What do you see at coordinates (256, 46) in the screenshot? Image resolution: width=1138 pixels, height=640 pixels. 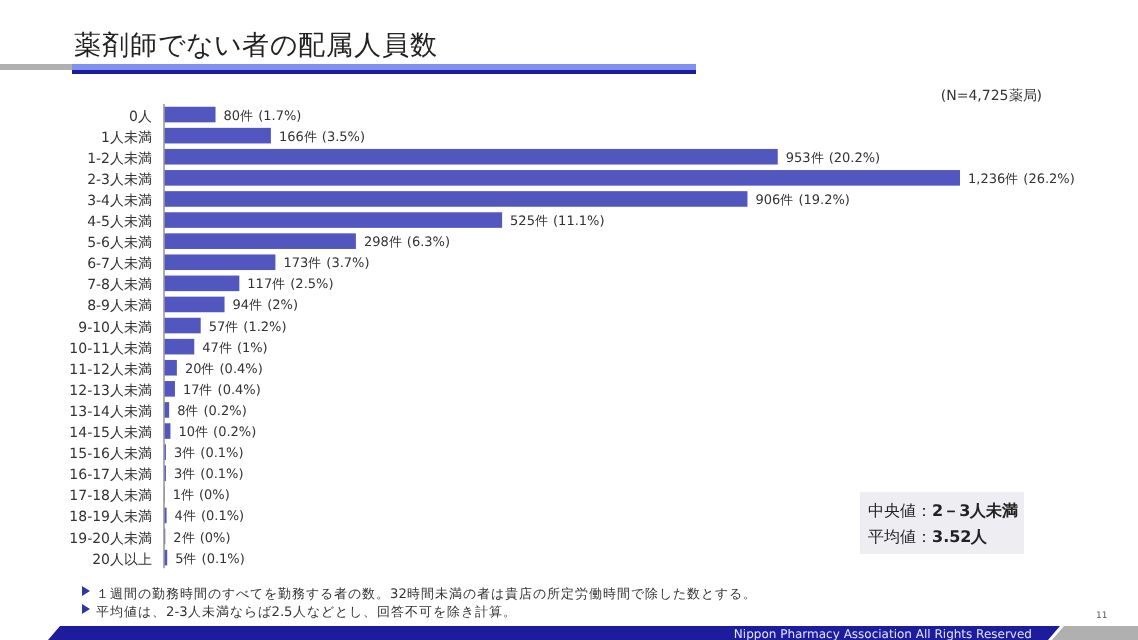 I see `chart-title: 薬剤師でない者の配属人員数` at bounding box center [256, 46].